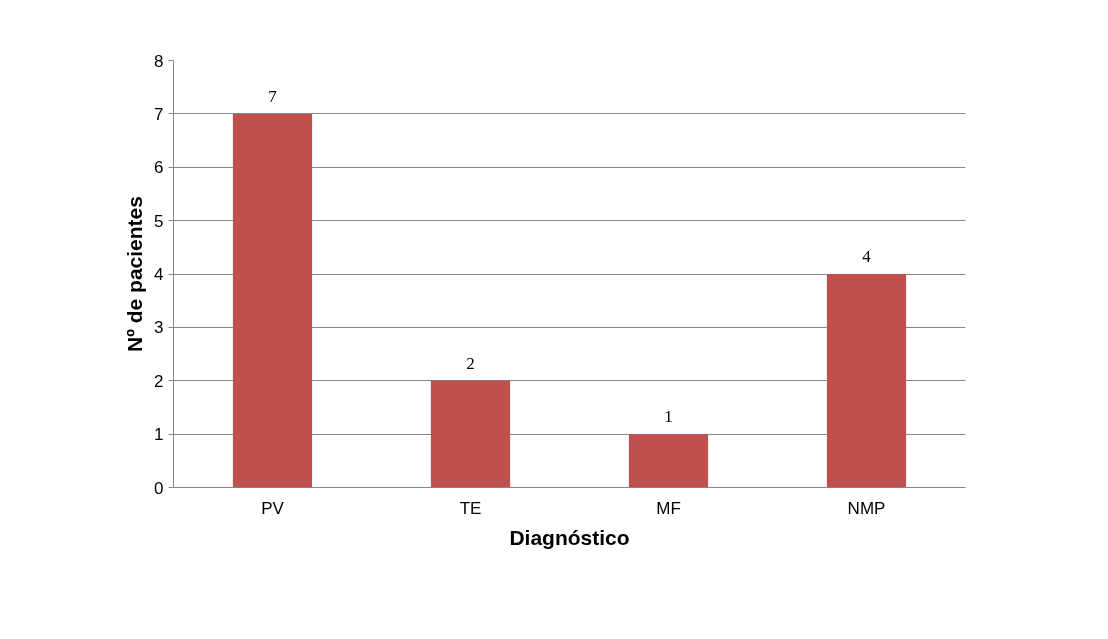 This screenshot has height=639, width=1108. What do you see at coordinates (569, 537) in the screenshot?
I see `x-axis-title: Diagnóstico` at bounding box center [569, 537].